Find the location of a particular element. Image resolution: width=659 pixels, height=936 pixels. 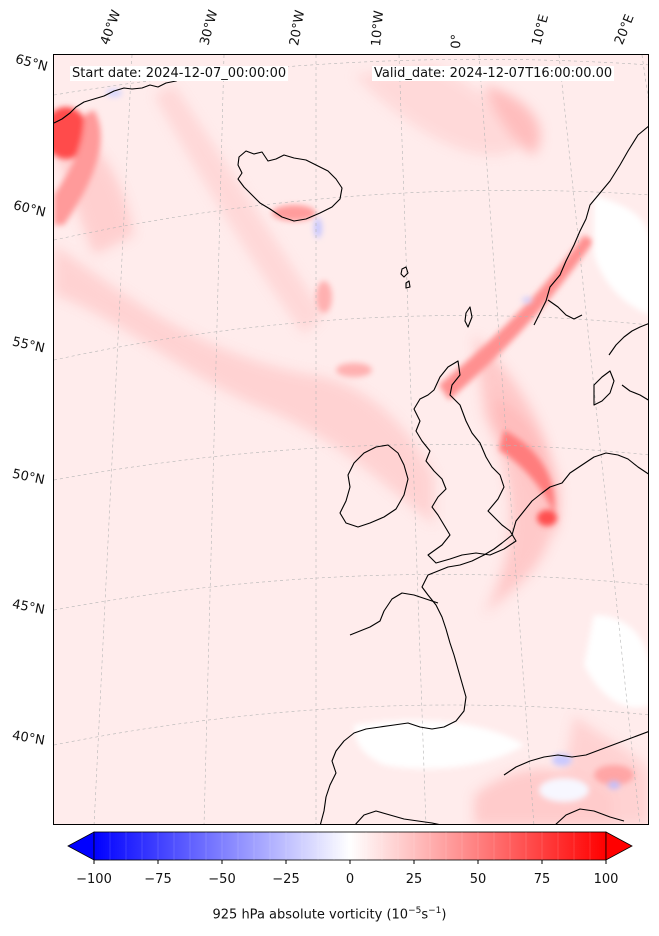

lon-label-30w: 30°W is located at coordinates (209, 27).